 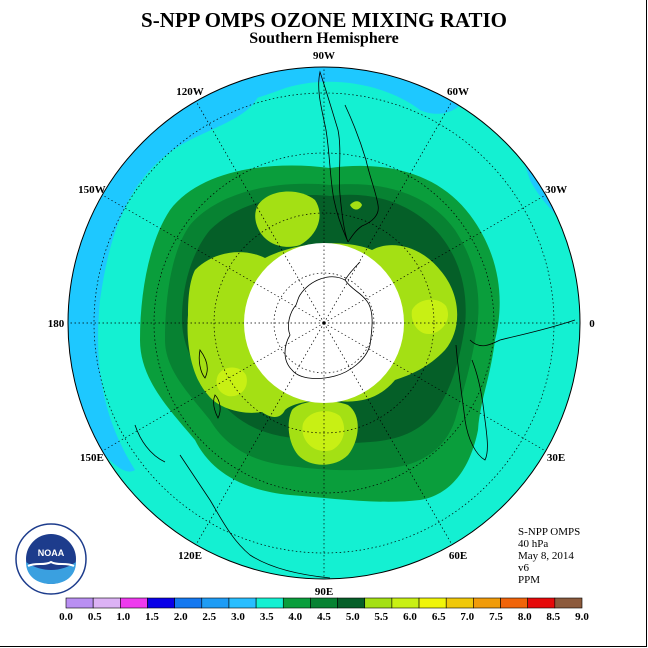 What do you see at coordinates (430, 317) in the screenshot?
I see `ozone-band-6-0-east` at bounding box center [430, 317].